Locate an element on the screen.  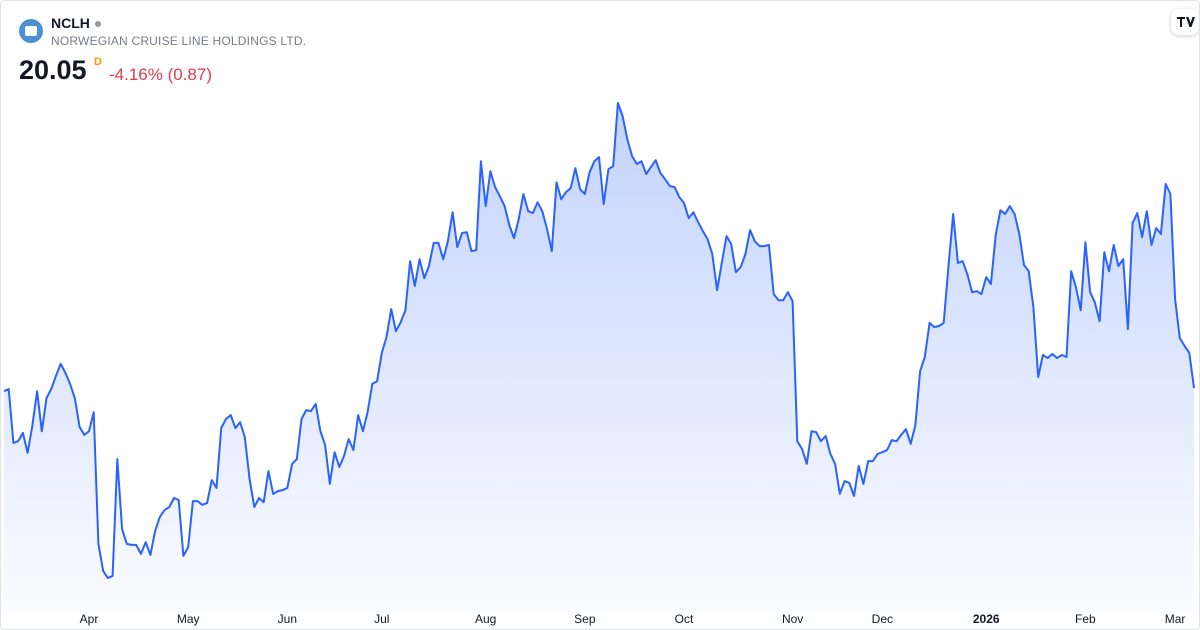
x-tick-label: Nov is located at coordinates (792, 619).